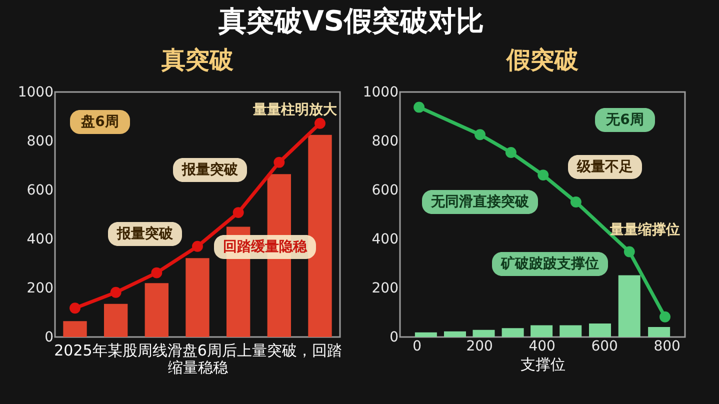  What do you see at coordinates (543, 60) in the screenshot?
I see `chart-title: 假突破` at bounding box center [543, 60].